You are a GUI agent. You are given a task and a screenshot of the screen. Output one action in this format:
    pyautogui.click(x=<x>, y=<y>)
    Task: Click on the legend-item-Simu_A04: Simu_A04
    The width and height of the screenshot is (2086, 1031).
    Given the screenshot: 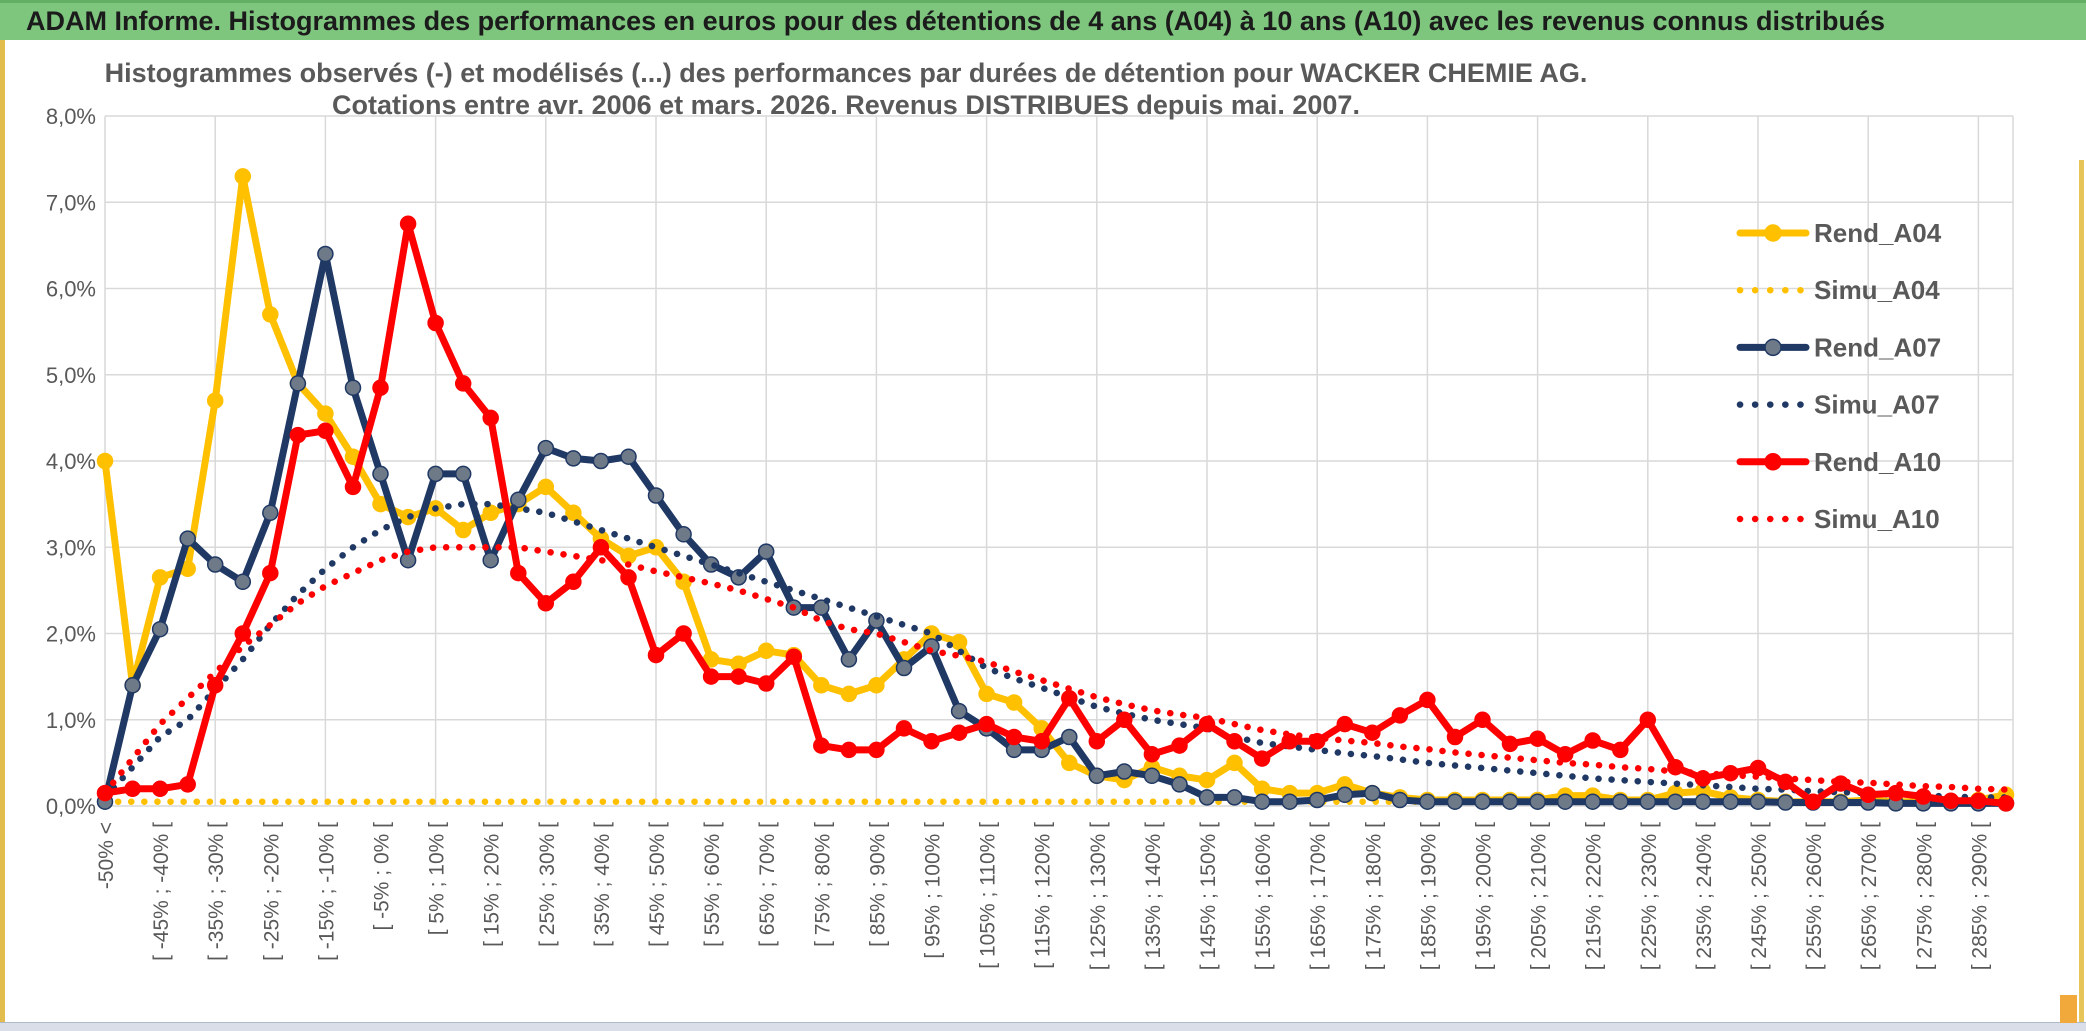 What is the action you would take?
    pyautogui.click(x=1838, y=290)
    